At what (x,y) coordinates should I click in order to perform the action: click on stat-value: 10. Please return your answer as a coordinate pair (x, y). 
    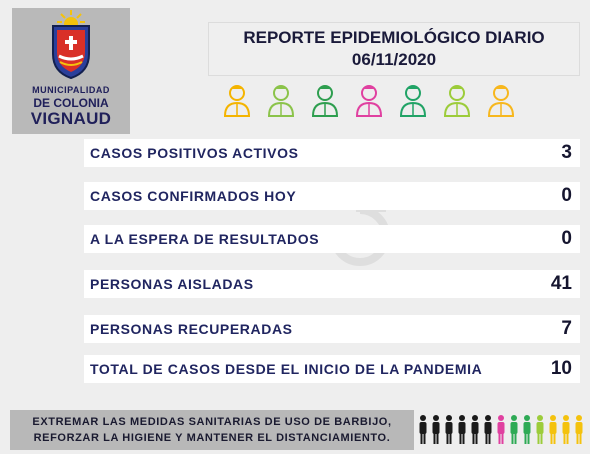
    Looking at the image, I should click on (561, 368).